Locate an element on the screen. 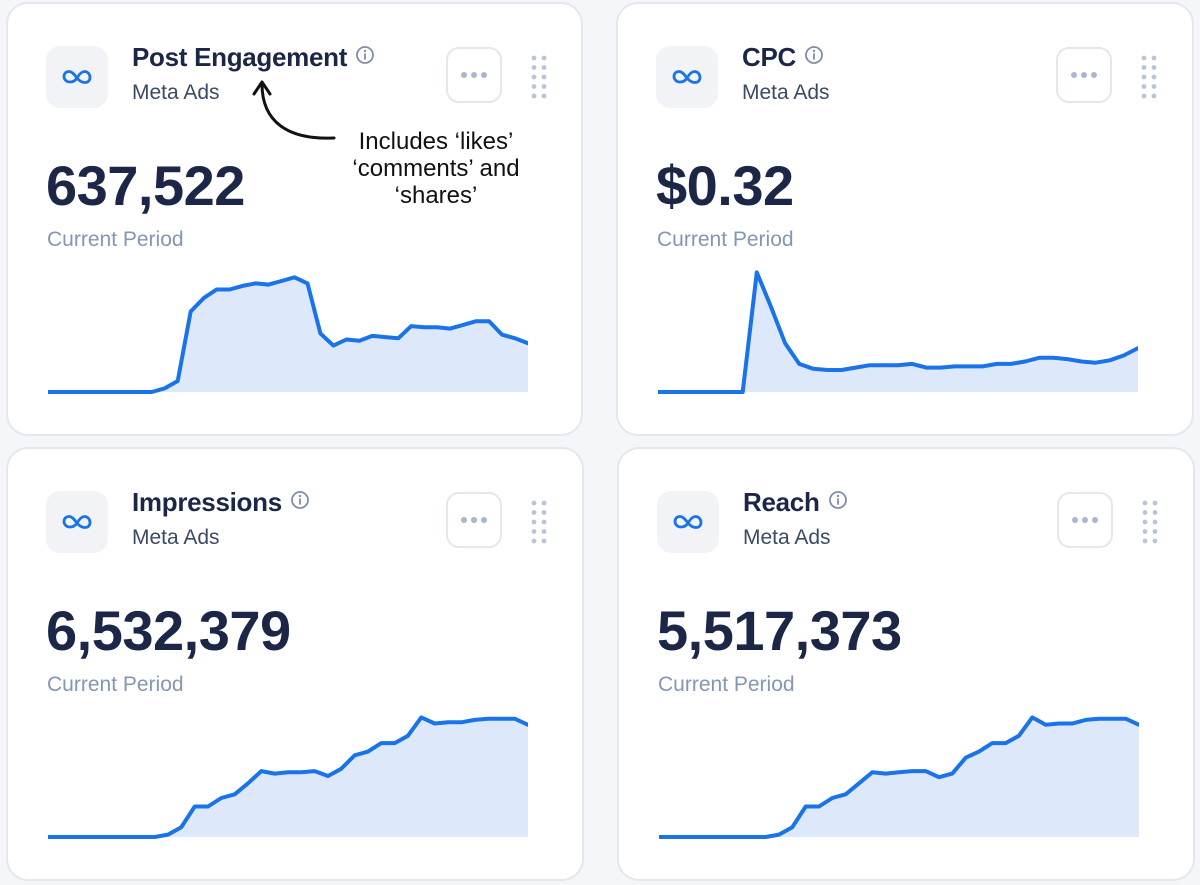 This screenshot has height=885, width=1200. card-title: Post Engagement is located at coordinates (240, 57).